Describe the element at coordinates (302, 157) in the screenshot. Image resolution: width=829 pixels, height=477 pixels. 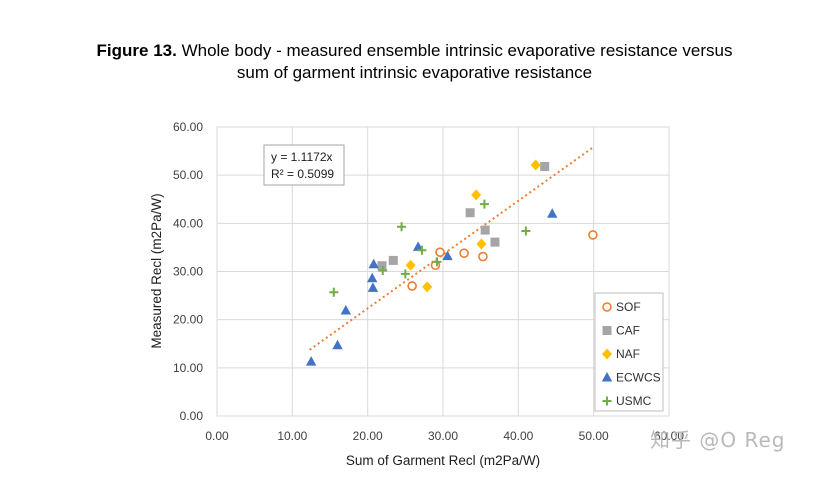
I see `trend-equation: y = 1.1172x` at that location.